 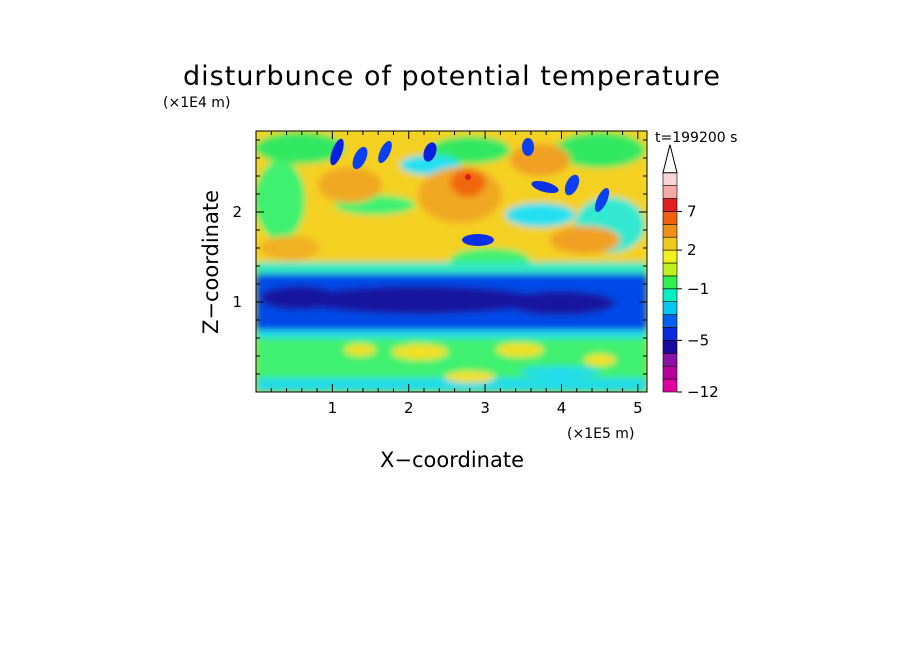 I want to click on x-tick-label: 3, so click(x=485, y=408).